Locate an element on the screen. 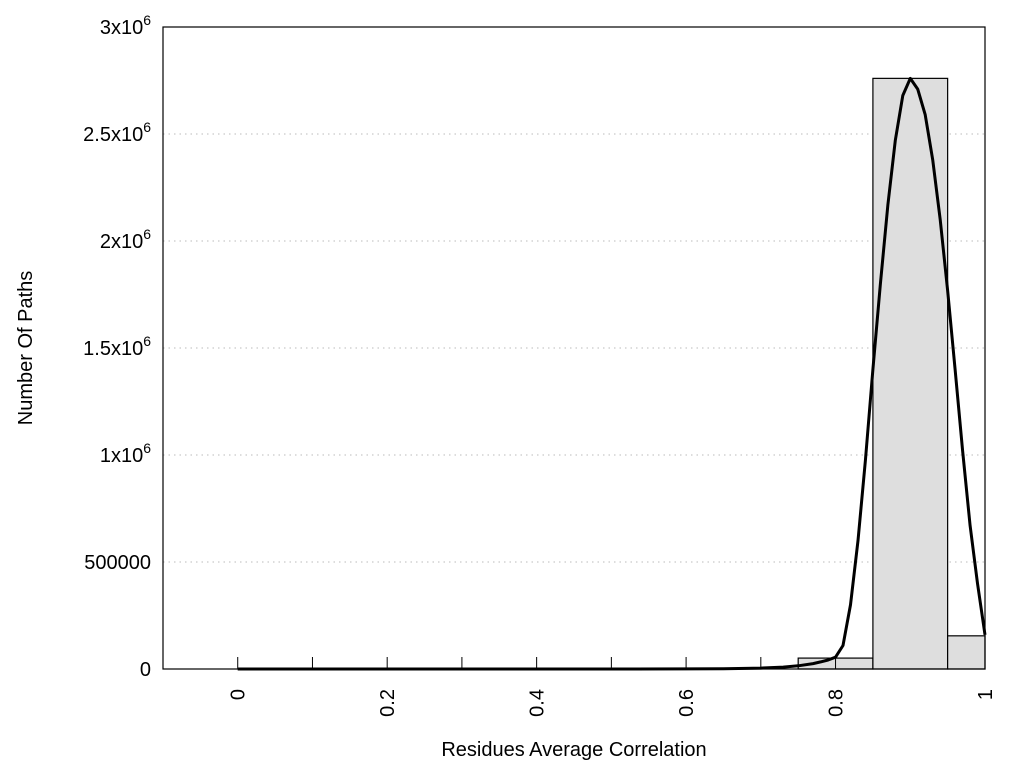 The image size is (1024, 768). y-axis-ticks: 0 500000 1x10⁶ 1.5x10⁶ 2x10⁶ 2.5x10⁶ 3x10⁶ is located at coordinates (117, 346).